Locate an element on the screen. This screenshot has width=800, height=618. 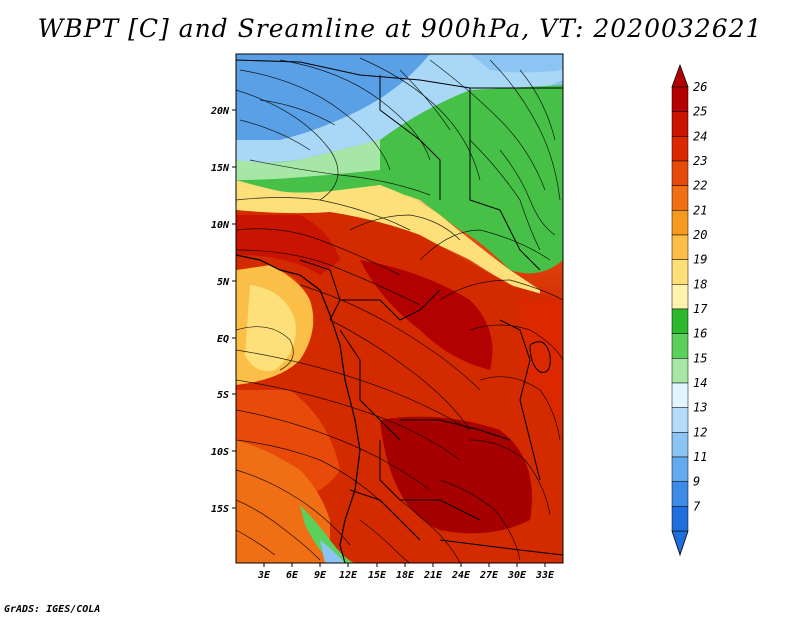
y-tick-label: 5S is located at coordinates (223, 395).